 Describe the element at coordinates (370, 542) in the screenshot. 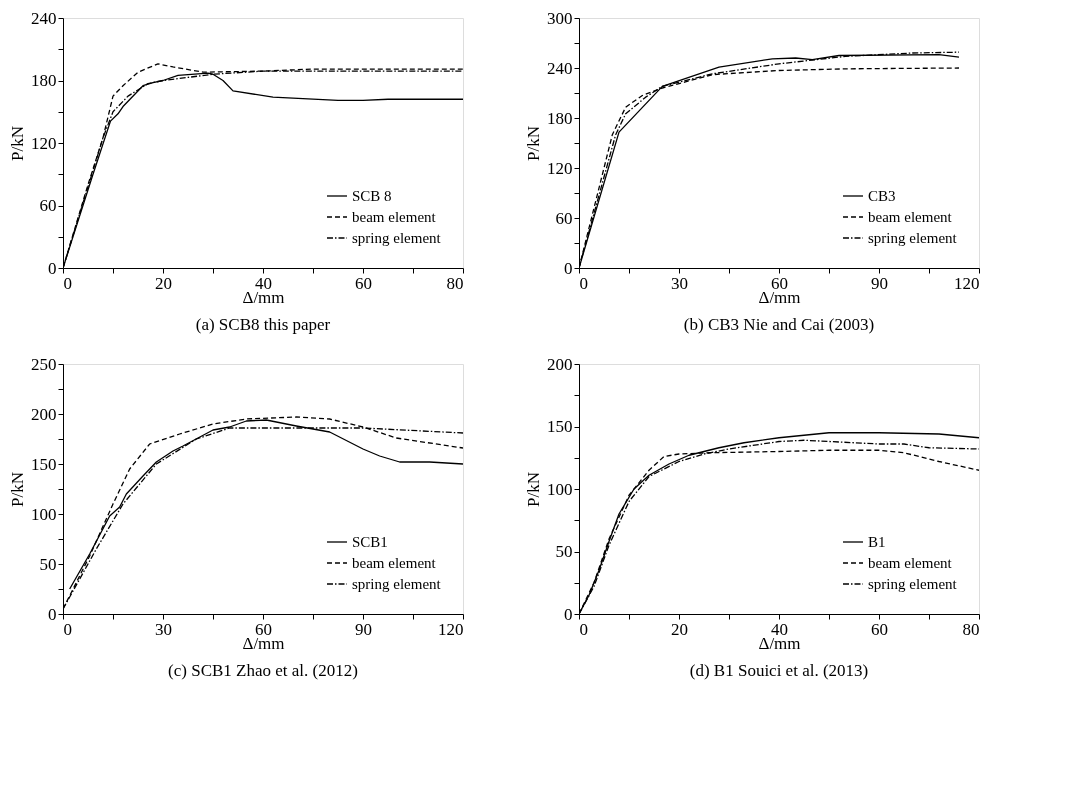

I see `legend-label: SCB1` at that location.